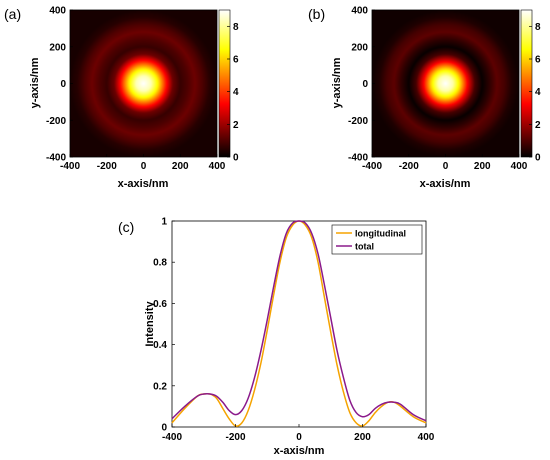  What do you see at coordinates (12, 14) in the screenshot?
I see `panel-label-a: (a)` at bounding box center [12, 14].